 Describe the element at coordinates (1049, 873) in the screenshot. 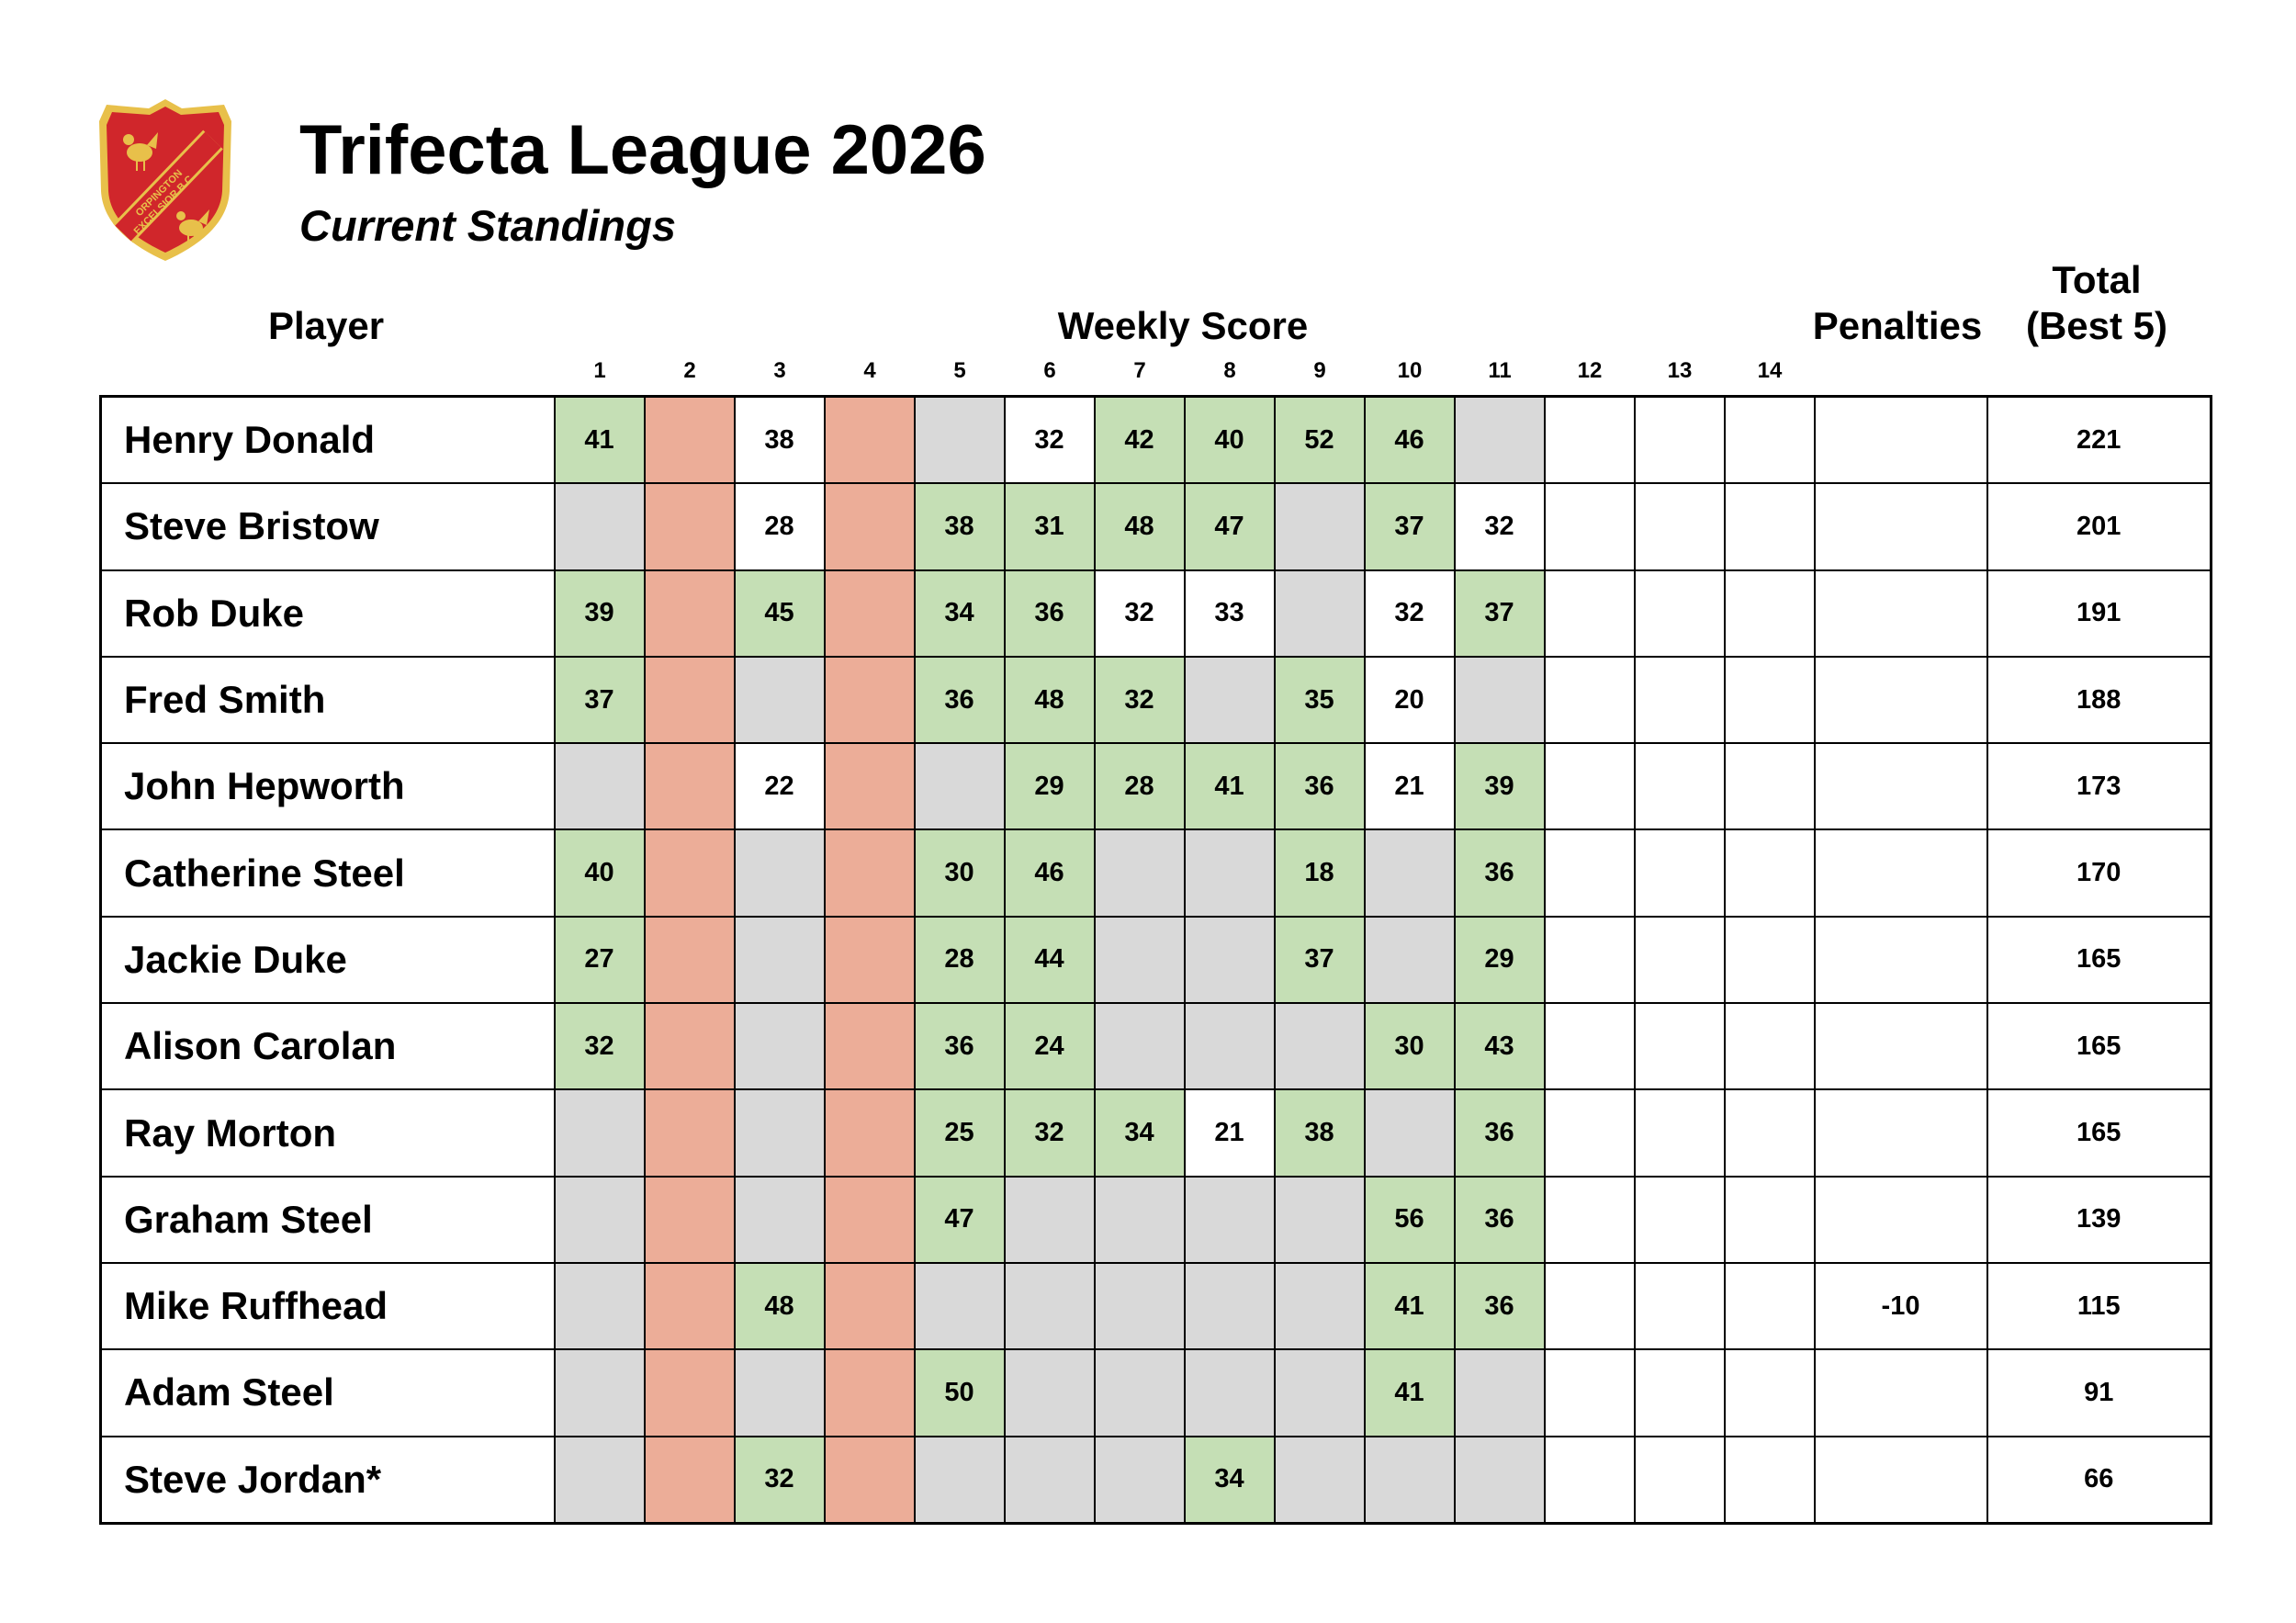

I see `week-score-cell: 46` at that location.